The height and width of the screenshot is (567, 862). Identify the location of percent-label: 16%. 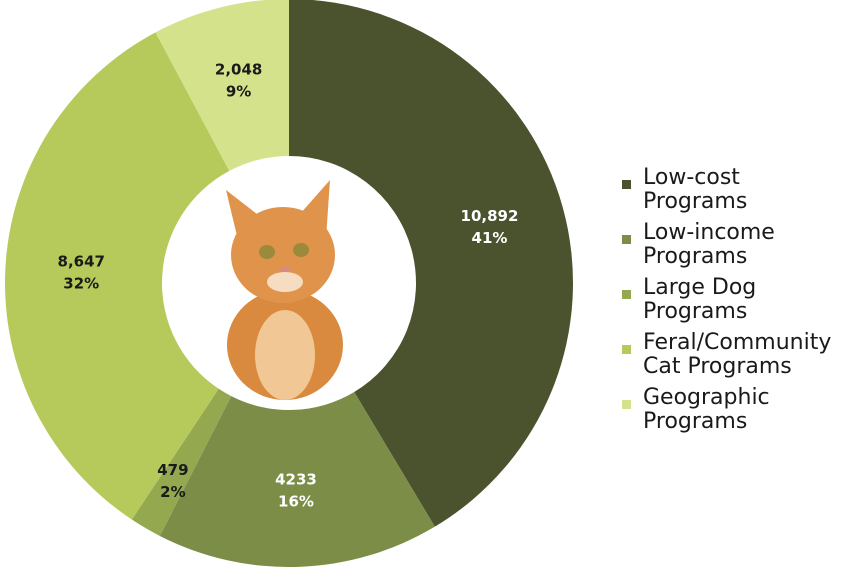
(296, 501).